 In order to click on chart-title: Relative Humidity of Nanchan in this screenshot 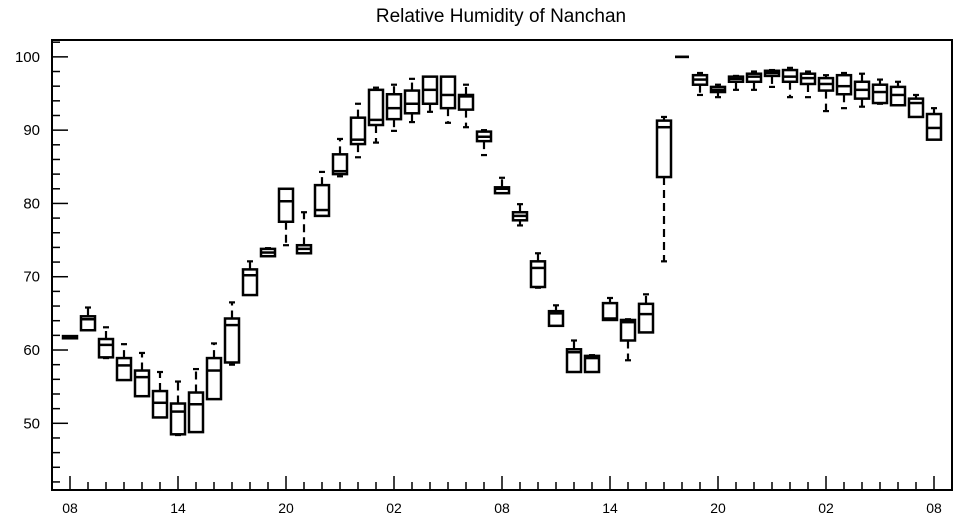, I will do `click(501, 16)`.